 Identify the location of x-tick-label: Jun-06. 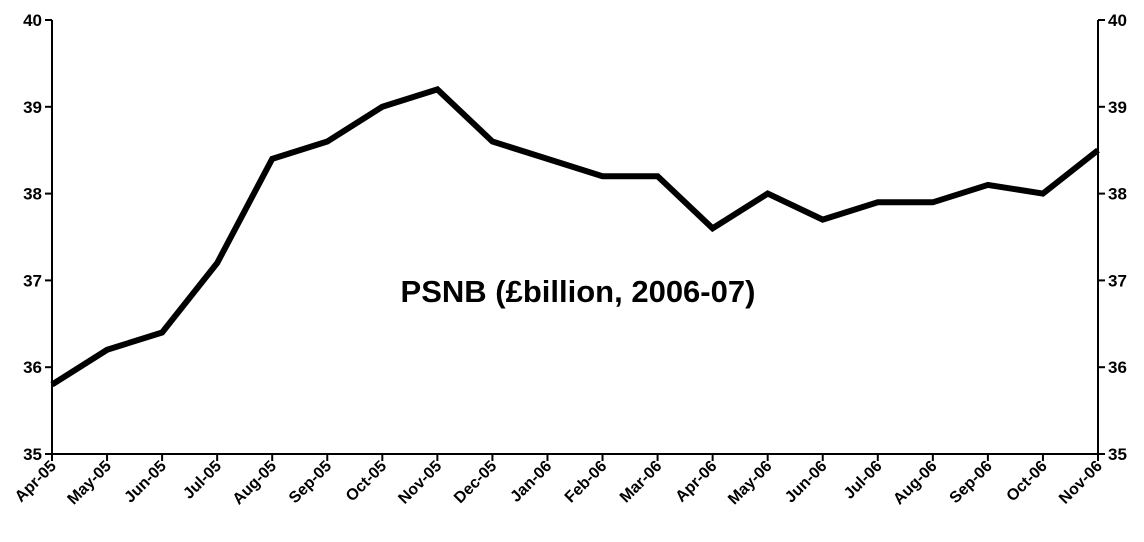
(806, 482).